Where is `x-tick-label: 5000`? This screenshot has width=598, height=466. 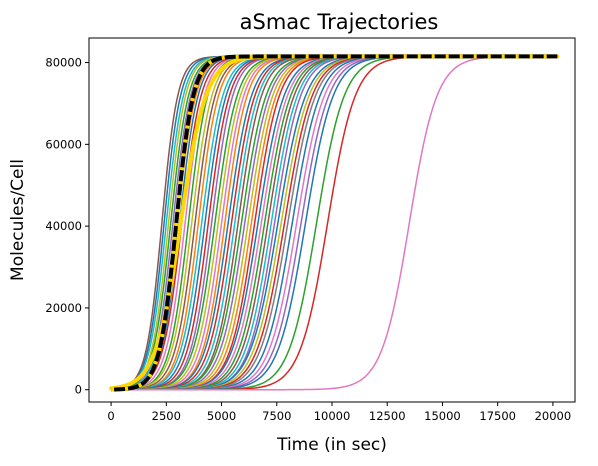
x-tick-label: 5000 is located at coordinates (221, 416).